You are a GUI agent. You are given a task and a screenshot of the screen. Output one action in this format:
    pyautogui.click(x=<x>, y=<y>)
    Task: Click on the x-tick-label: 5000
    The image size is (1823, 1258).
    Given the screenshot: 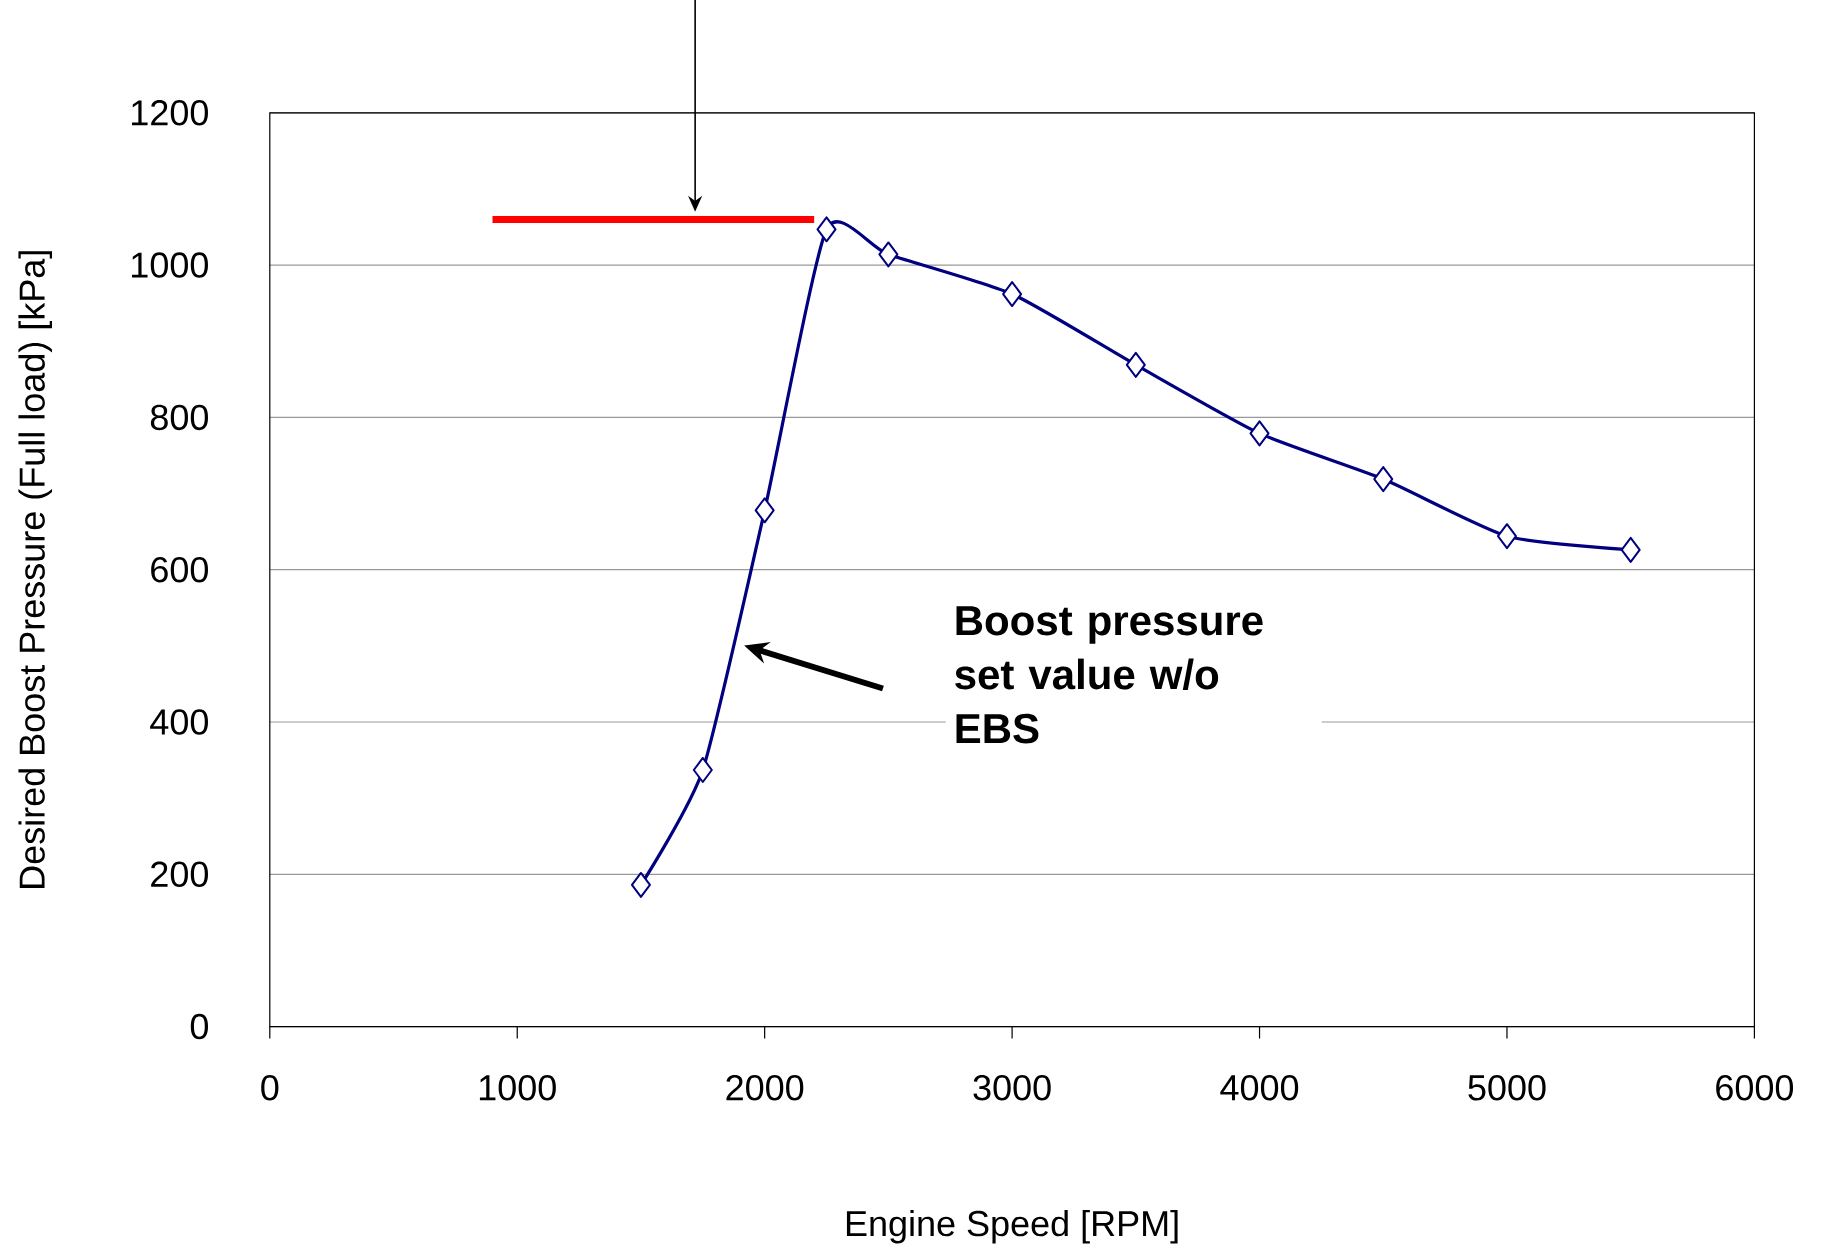 What is the action you would take?
    pyautogui.click(x=1507, y=1087)
    